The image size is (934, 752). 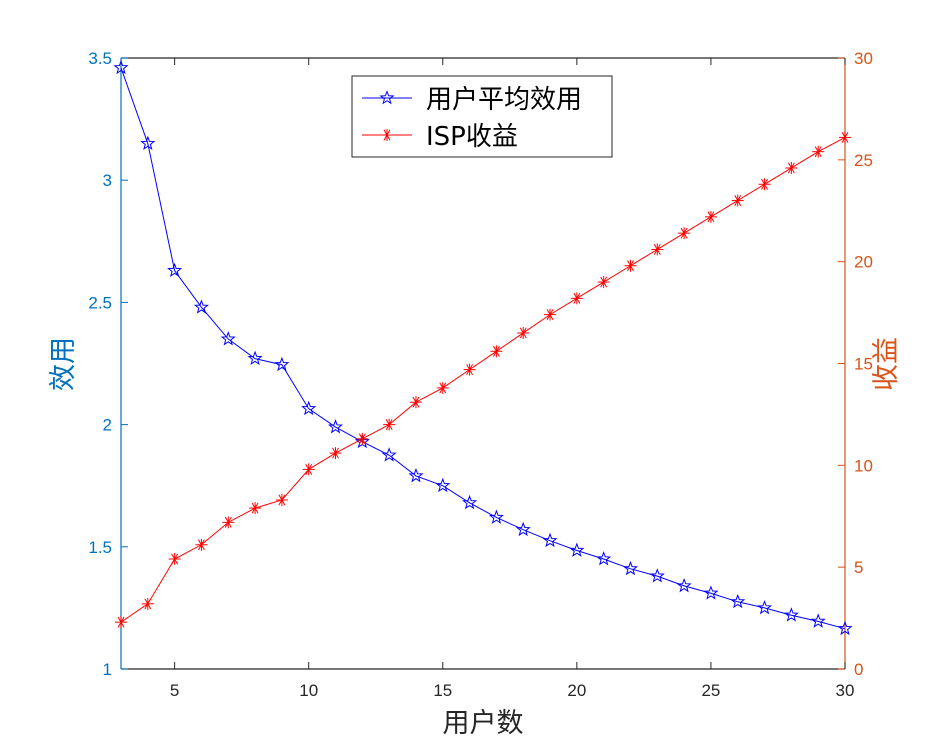 I want to click on left-tick-label: 1.5, so click(x=100, y=547).